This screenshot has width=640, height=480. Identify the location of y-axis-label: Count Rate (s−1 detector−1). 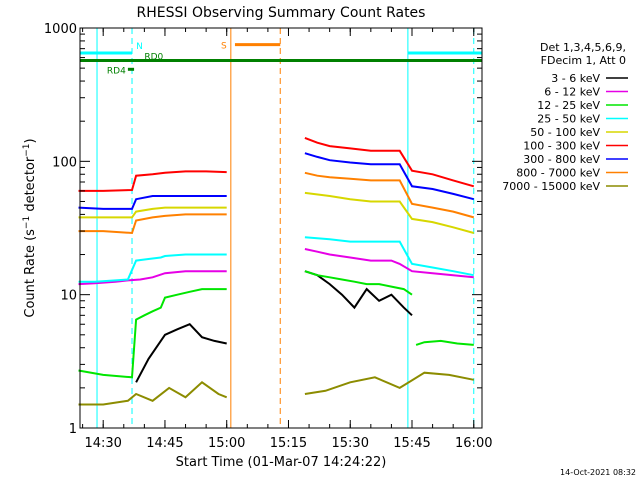
(30, 227).